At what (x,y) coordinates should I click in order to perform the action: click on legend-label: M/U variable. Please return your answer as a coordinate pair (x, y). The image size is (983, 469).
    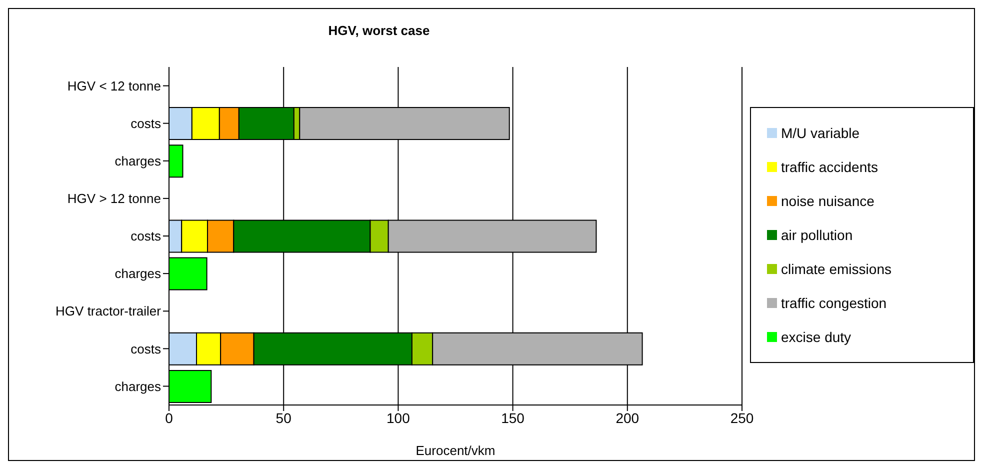
    Looking at the image, I should click on (820, 132).